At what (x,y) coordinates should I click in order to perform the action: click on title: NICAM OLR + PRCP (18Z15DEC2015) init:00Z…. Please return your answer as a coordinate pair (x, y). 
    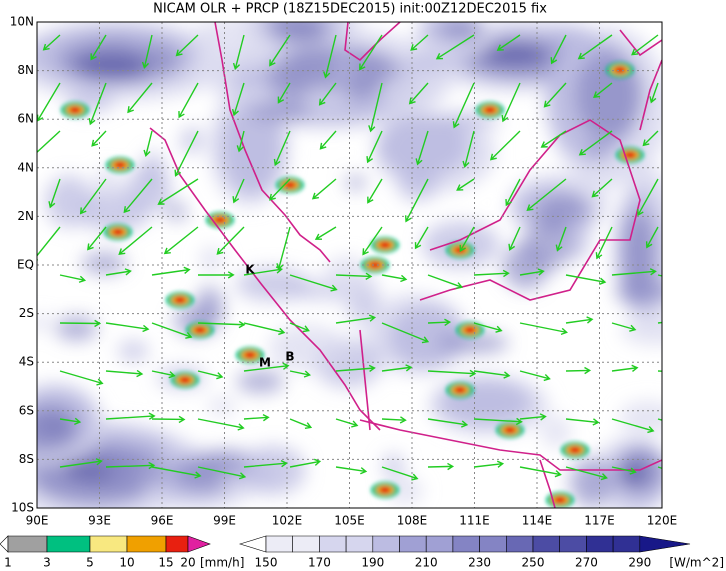
    Looking at the image, I should click on (350, 9).